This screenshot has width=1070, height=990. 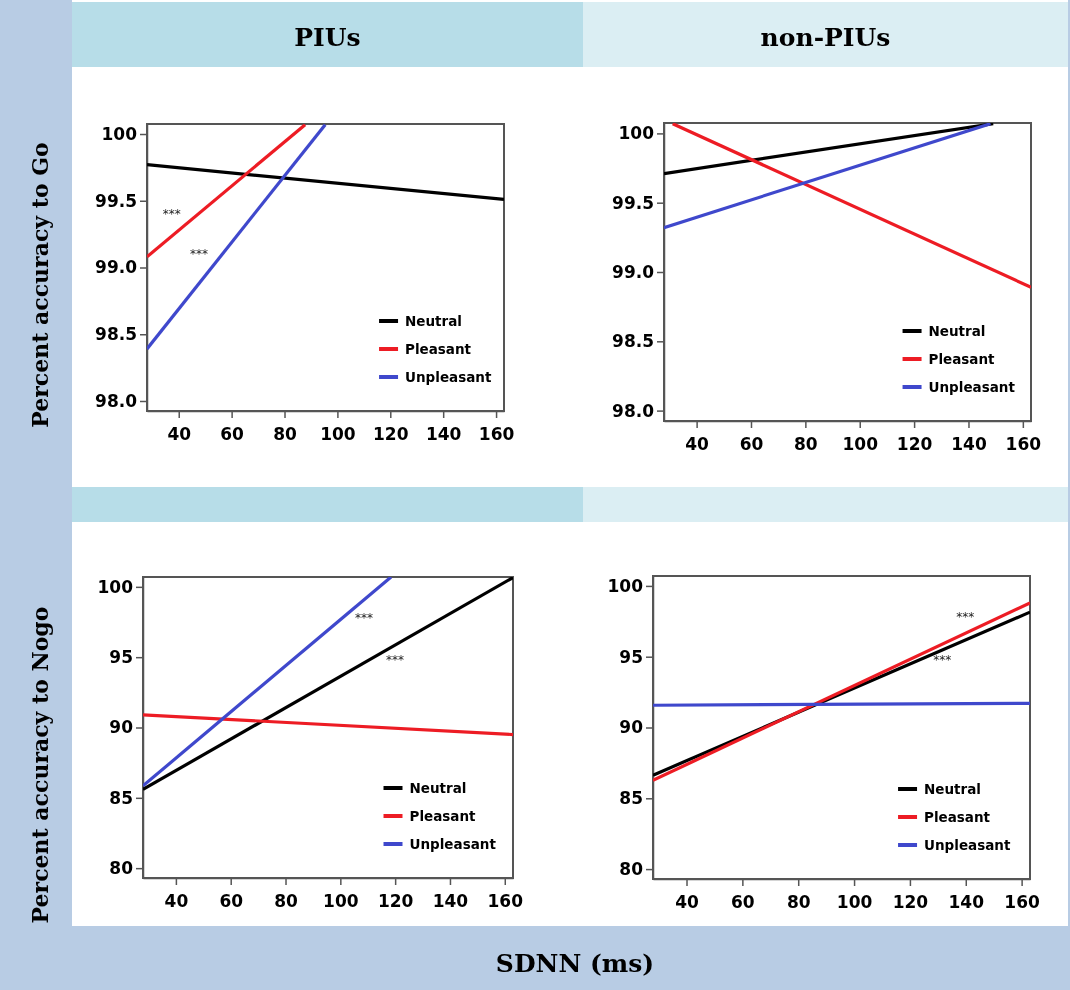 What do you see at coordinates (825, 37) in the screenshot?
I see `chart-title: non-PIUs` at bounding box center [825, 37].